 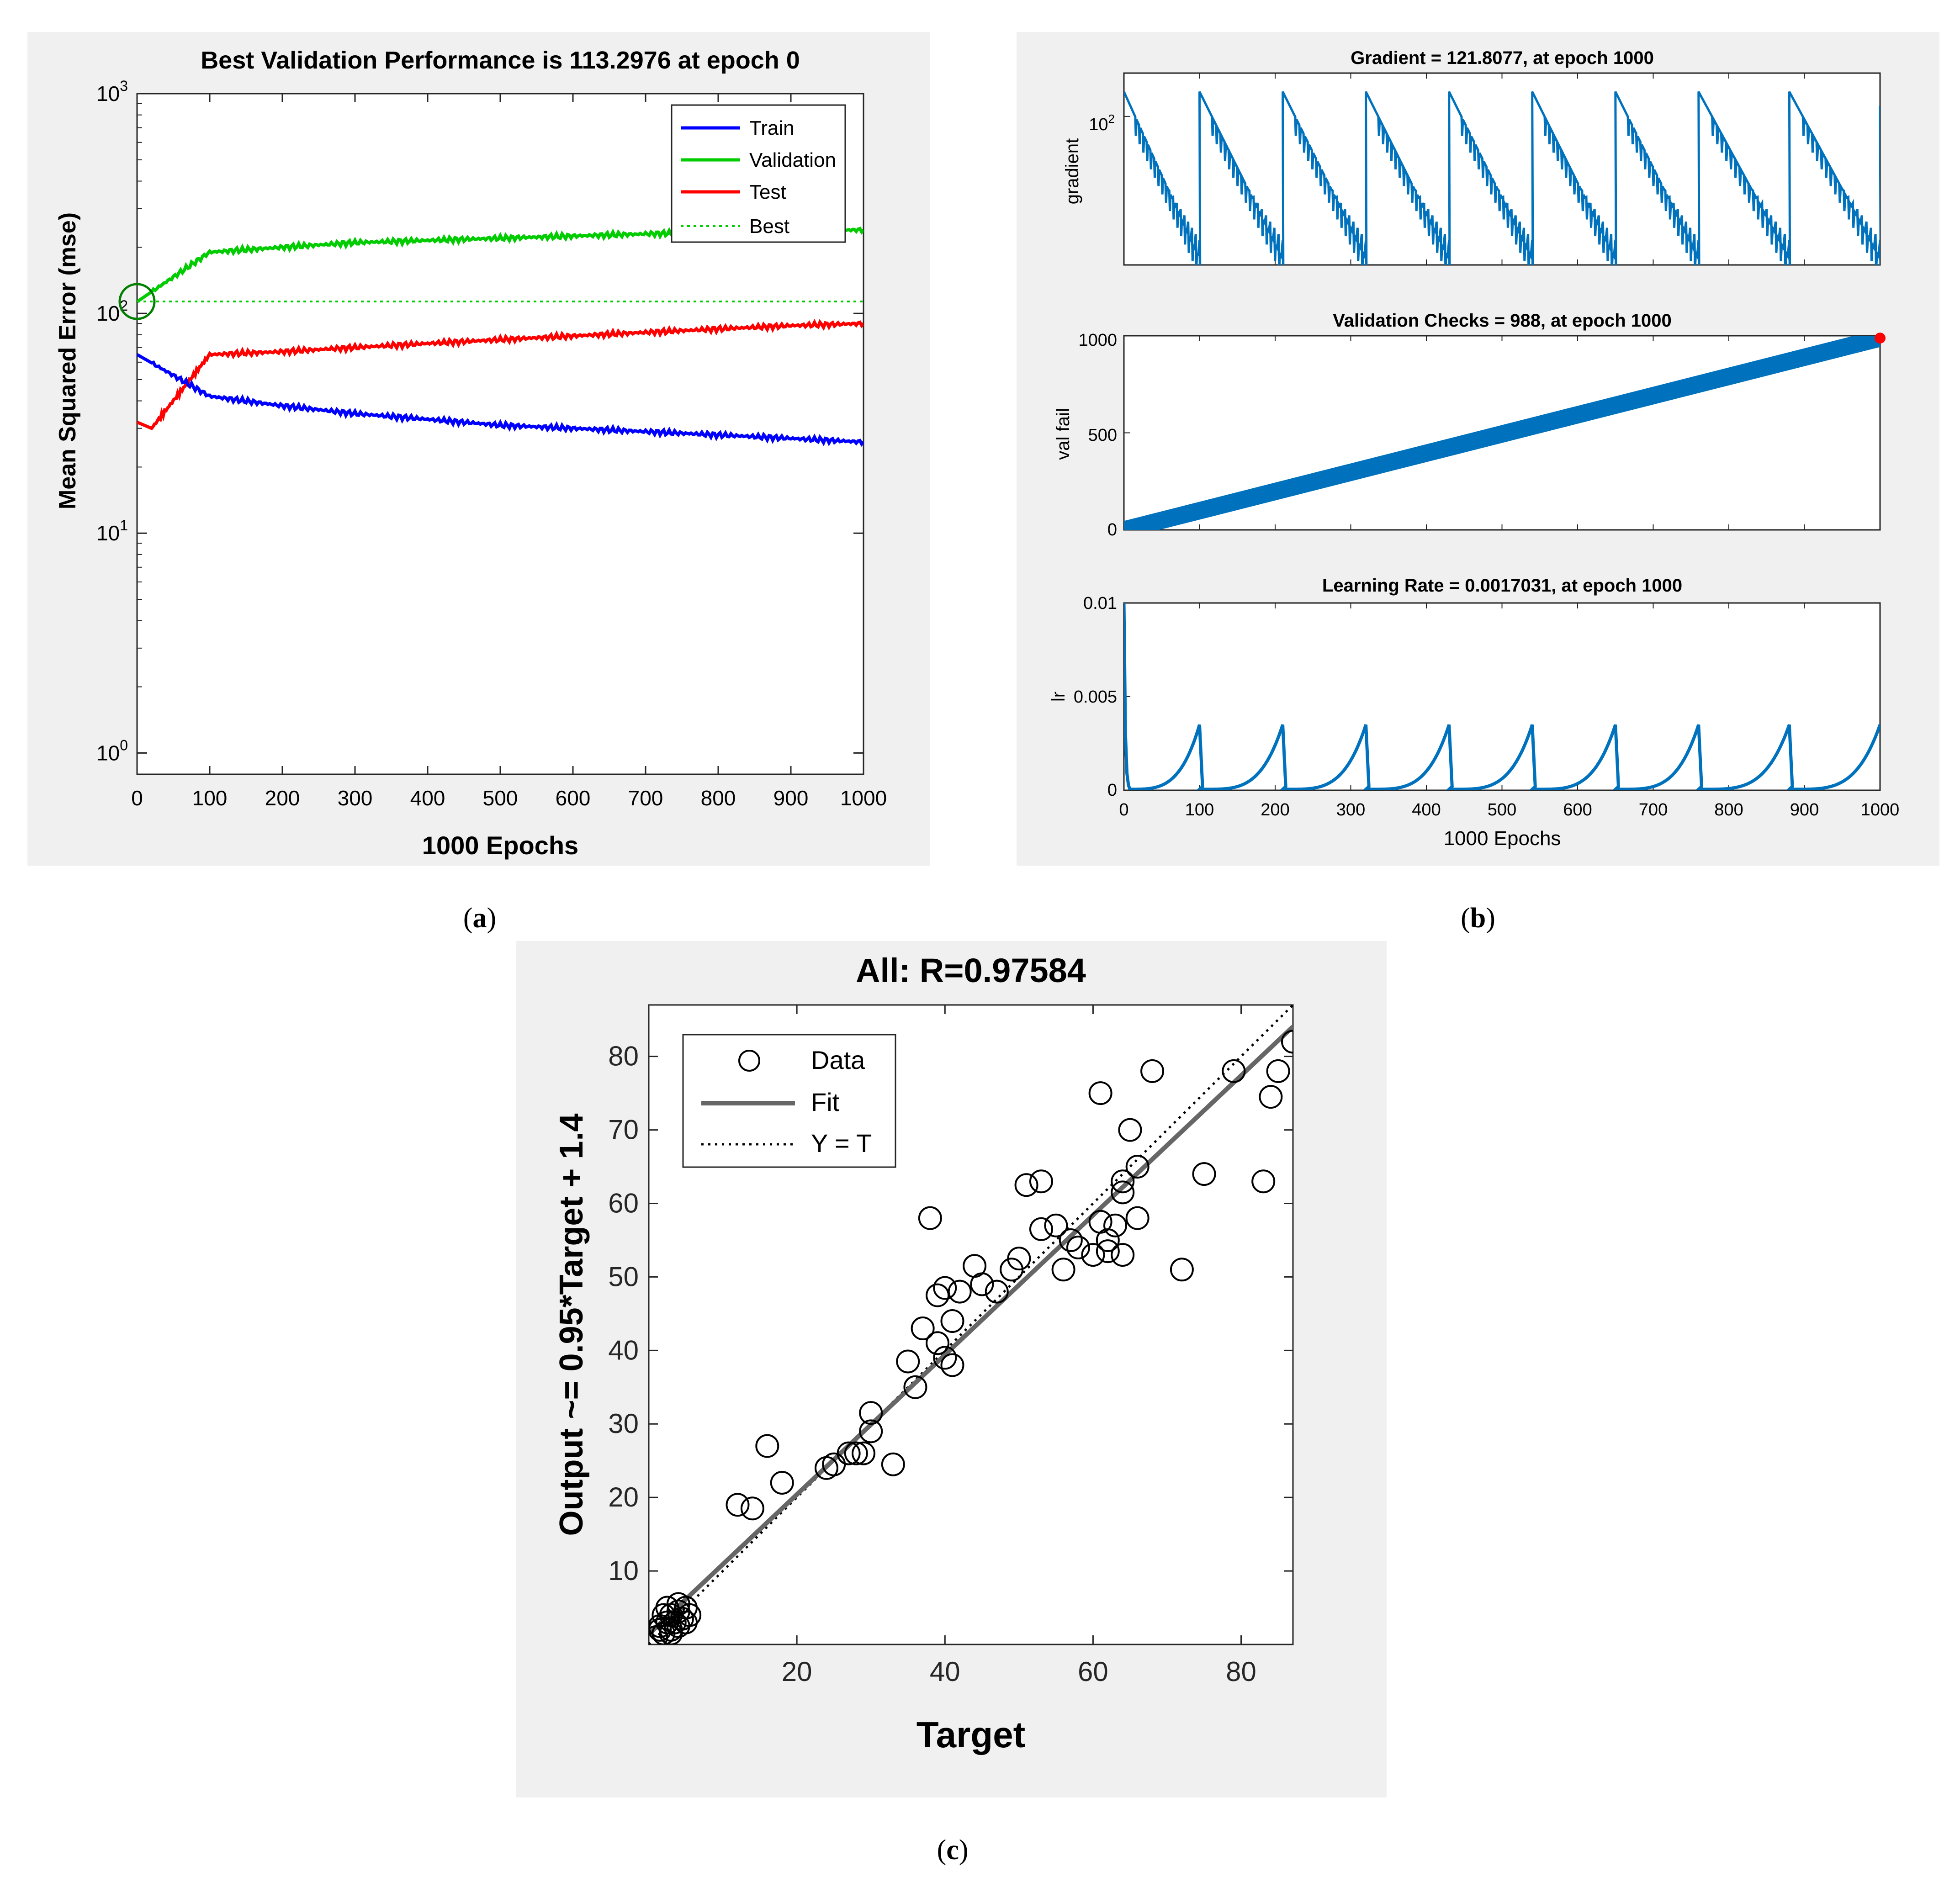 I want to click on panel-a-x-tick-labels: 0 100 200 300 400 500 600 700 800 900 1000, so click(x=509, y=798).